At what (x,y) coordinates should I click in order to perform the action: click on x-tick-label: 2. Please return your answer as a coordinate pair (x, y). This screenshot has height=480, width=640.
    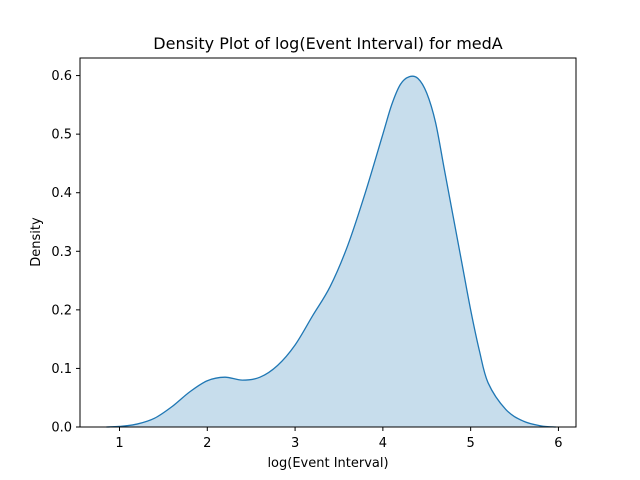
    Looking at the image, I should click on (207, 443).